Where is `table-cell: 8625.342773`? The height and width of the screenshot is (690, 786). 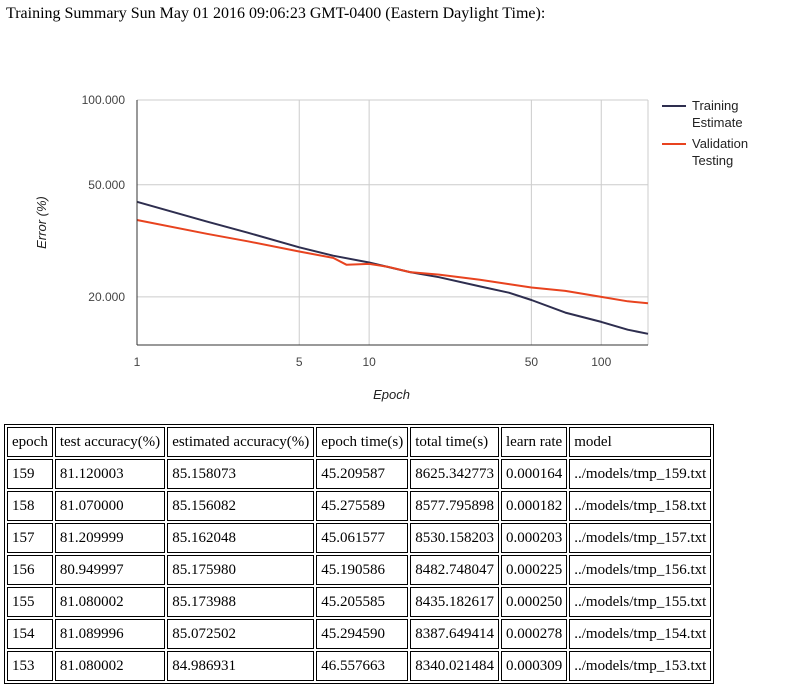
table-cell: 8625.342773 is located at coordinates (454, 474).